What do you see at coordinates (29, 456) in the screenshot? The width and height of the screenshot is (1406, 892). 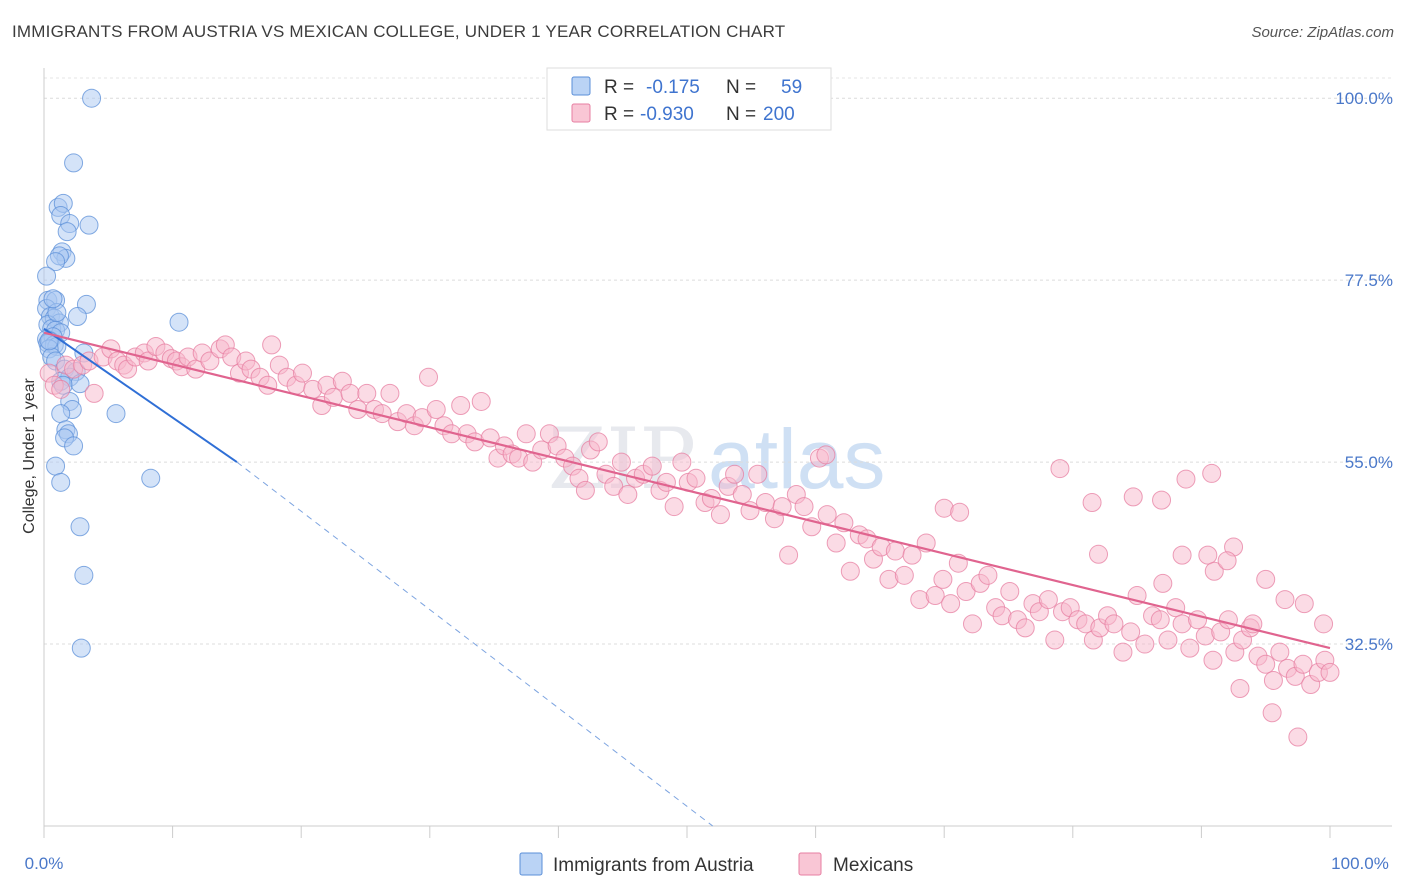 I see `y-axis-title: College, Under 1 year` at bounding box center [29, 456].